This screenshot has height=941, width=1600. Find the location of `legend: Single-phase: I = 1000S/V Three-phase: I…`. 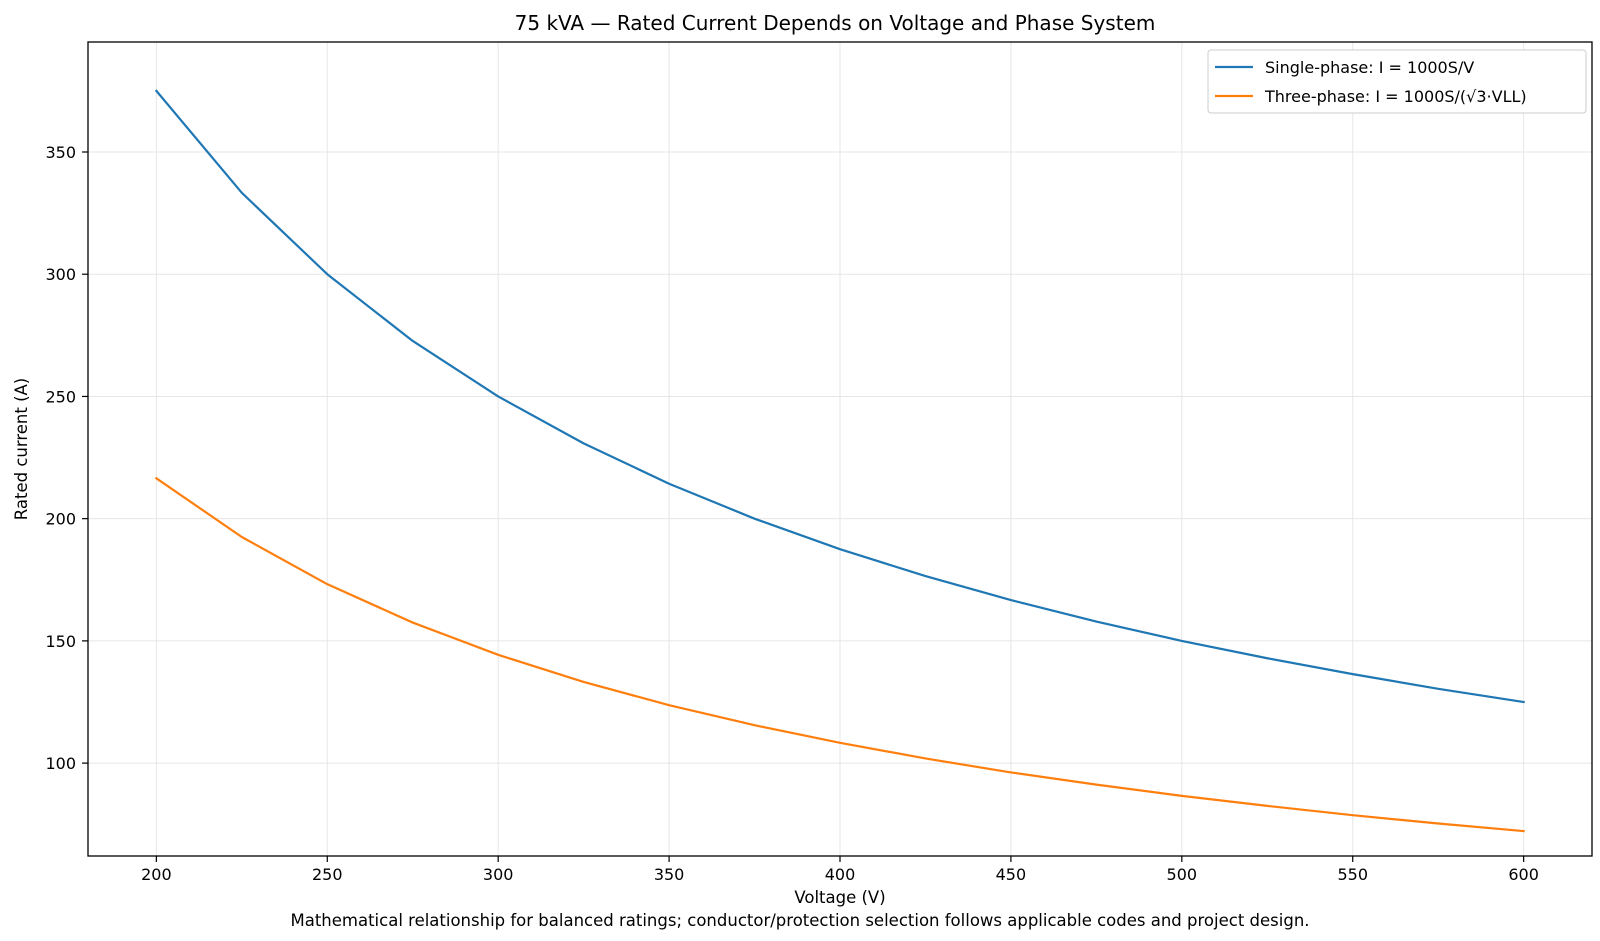

legend: Single-phase: I = 1000S/V Three-phase: I… is located at coordinates (1397, 81).